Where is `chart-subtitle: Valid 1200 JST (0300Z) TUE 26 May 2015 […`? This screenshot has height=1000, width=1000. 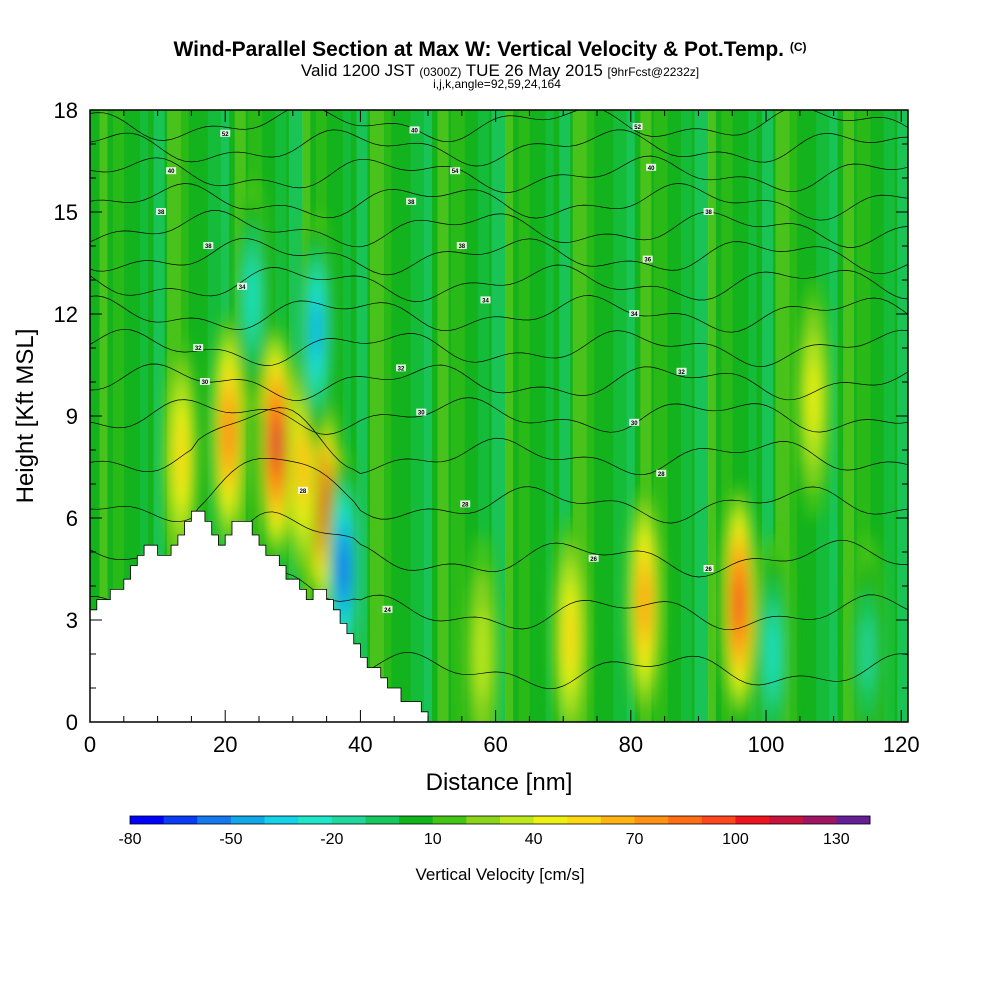 chart-subtitle: Valid 1200 JST (0300Z) TUE 26 May 2015 [… is located at coordinates (500, 70).